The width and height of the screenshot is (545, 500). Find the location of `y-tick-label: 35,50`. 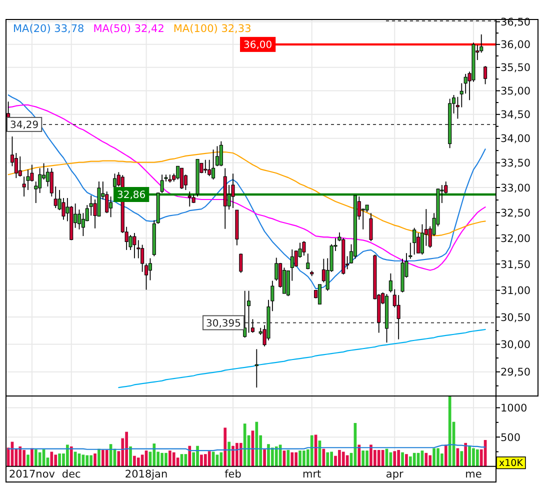

y-tick-label: 35,50 is located at coordinates (515, 68).